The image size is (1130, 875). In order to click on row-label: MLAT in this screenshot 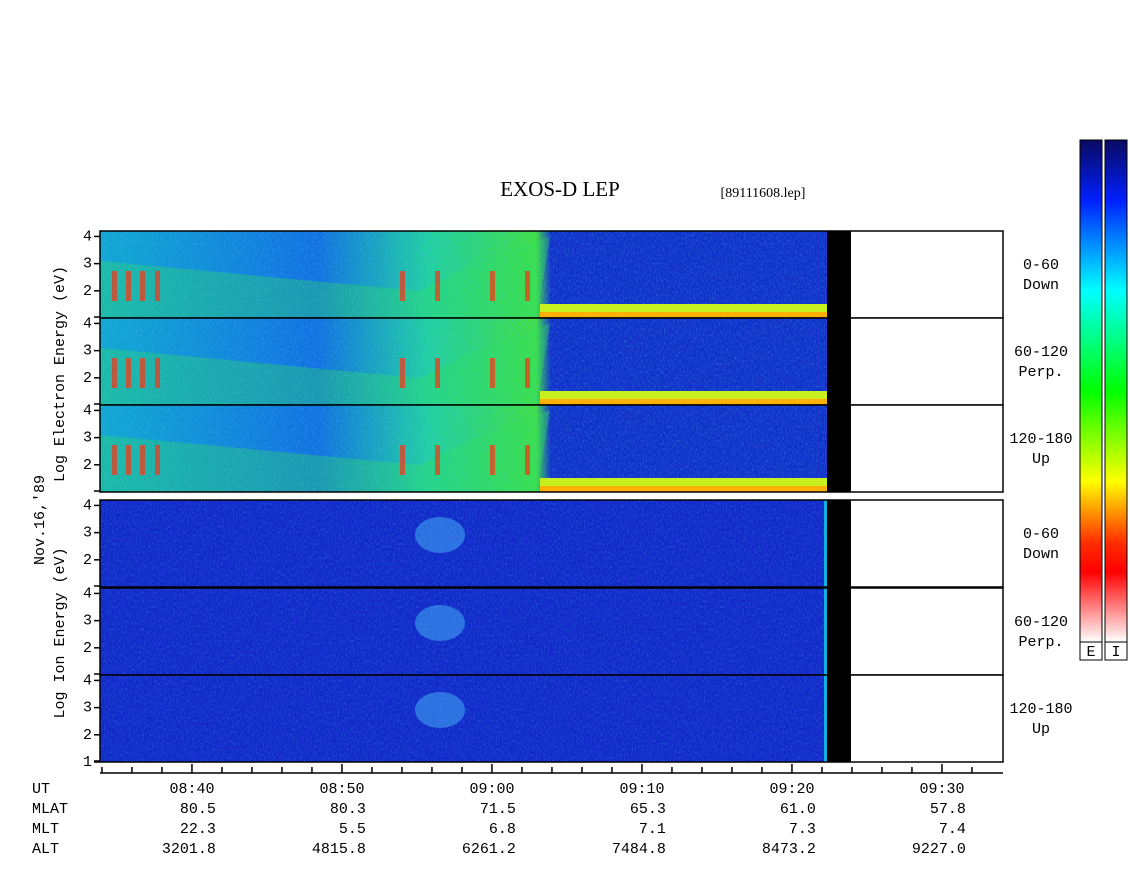, I will do `click(50, 809)`.